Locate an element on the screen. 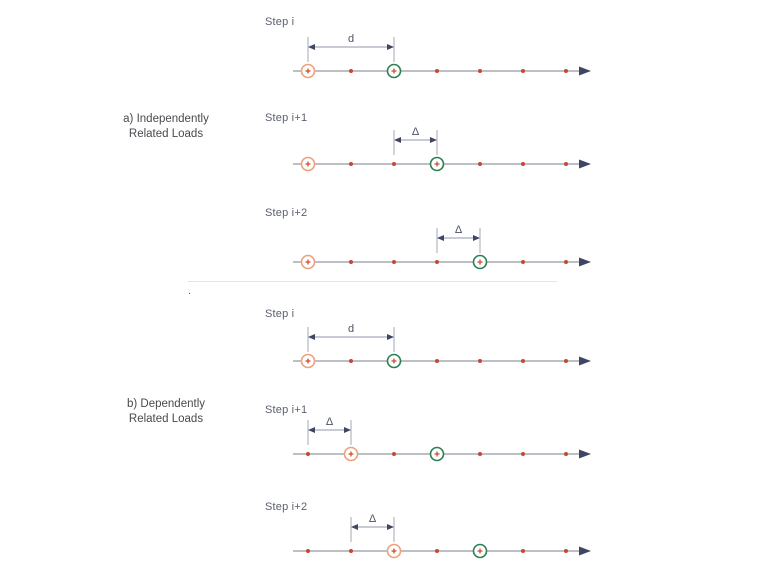 Image resolution: width=760 pixels, height=570 pixels. section-a-label: a) Independently Related Loads is located at coordinates (166, 127).